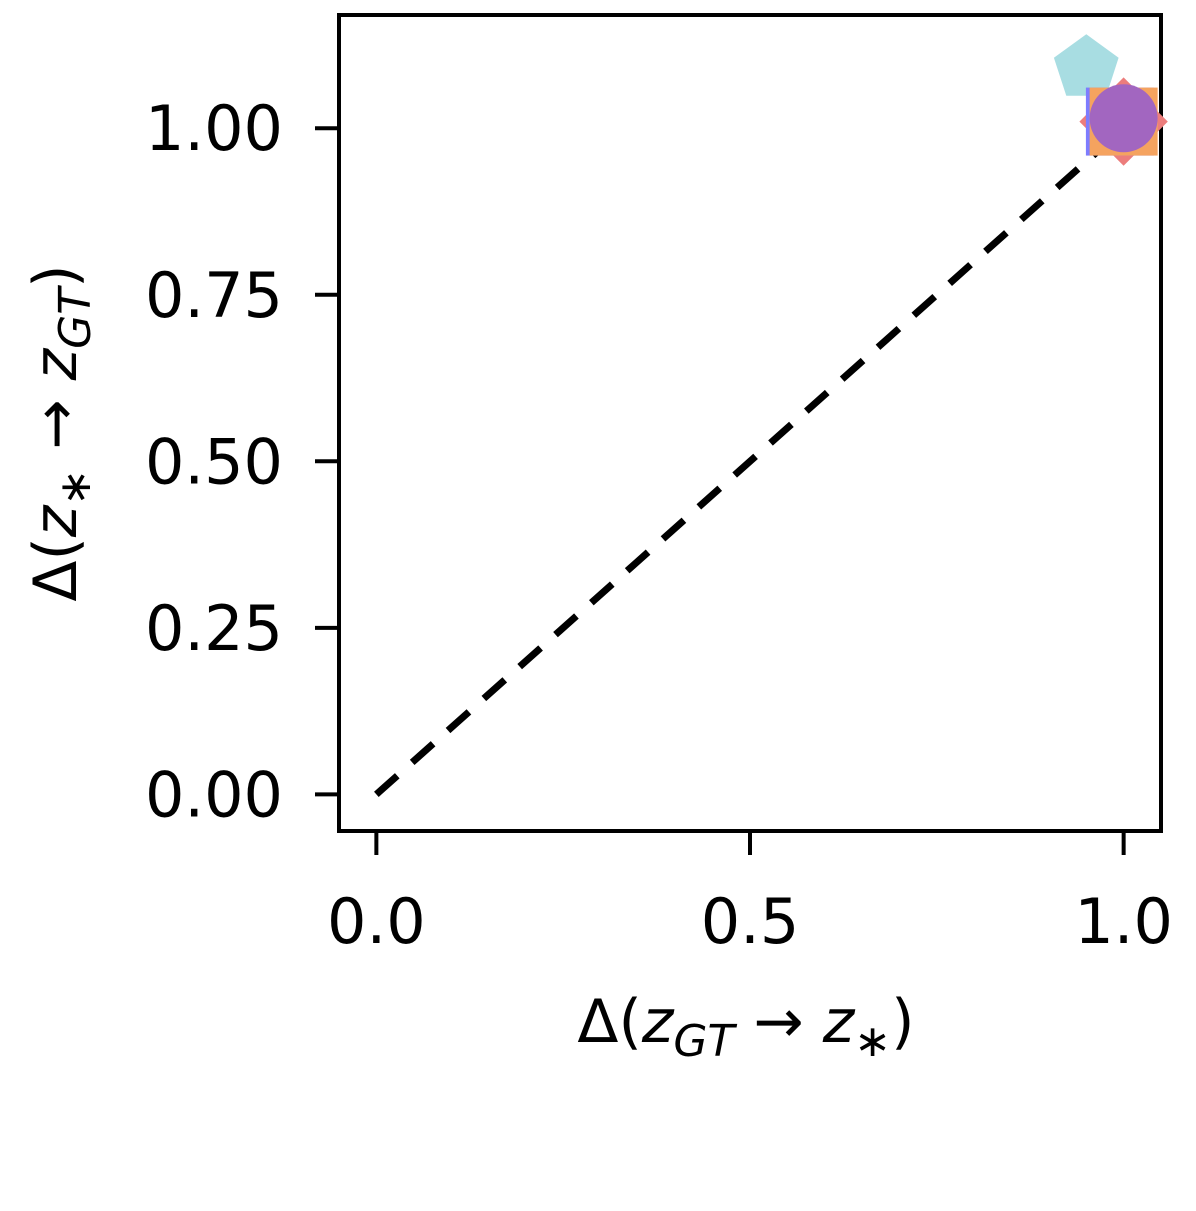 The image size is (1196, 1211). I want to click on x-axis-label-suffix: ), so click(902, 1022).